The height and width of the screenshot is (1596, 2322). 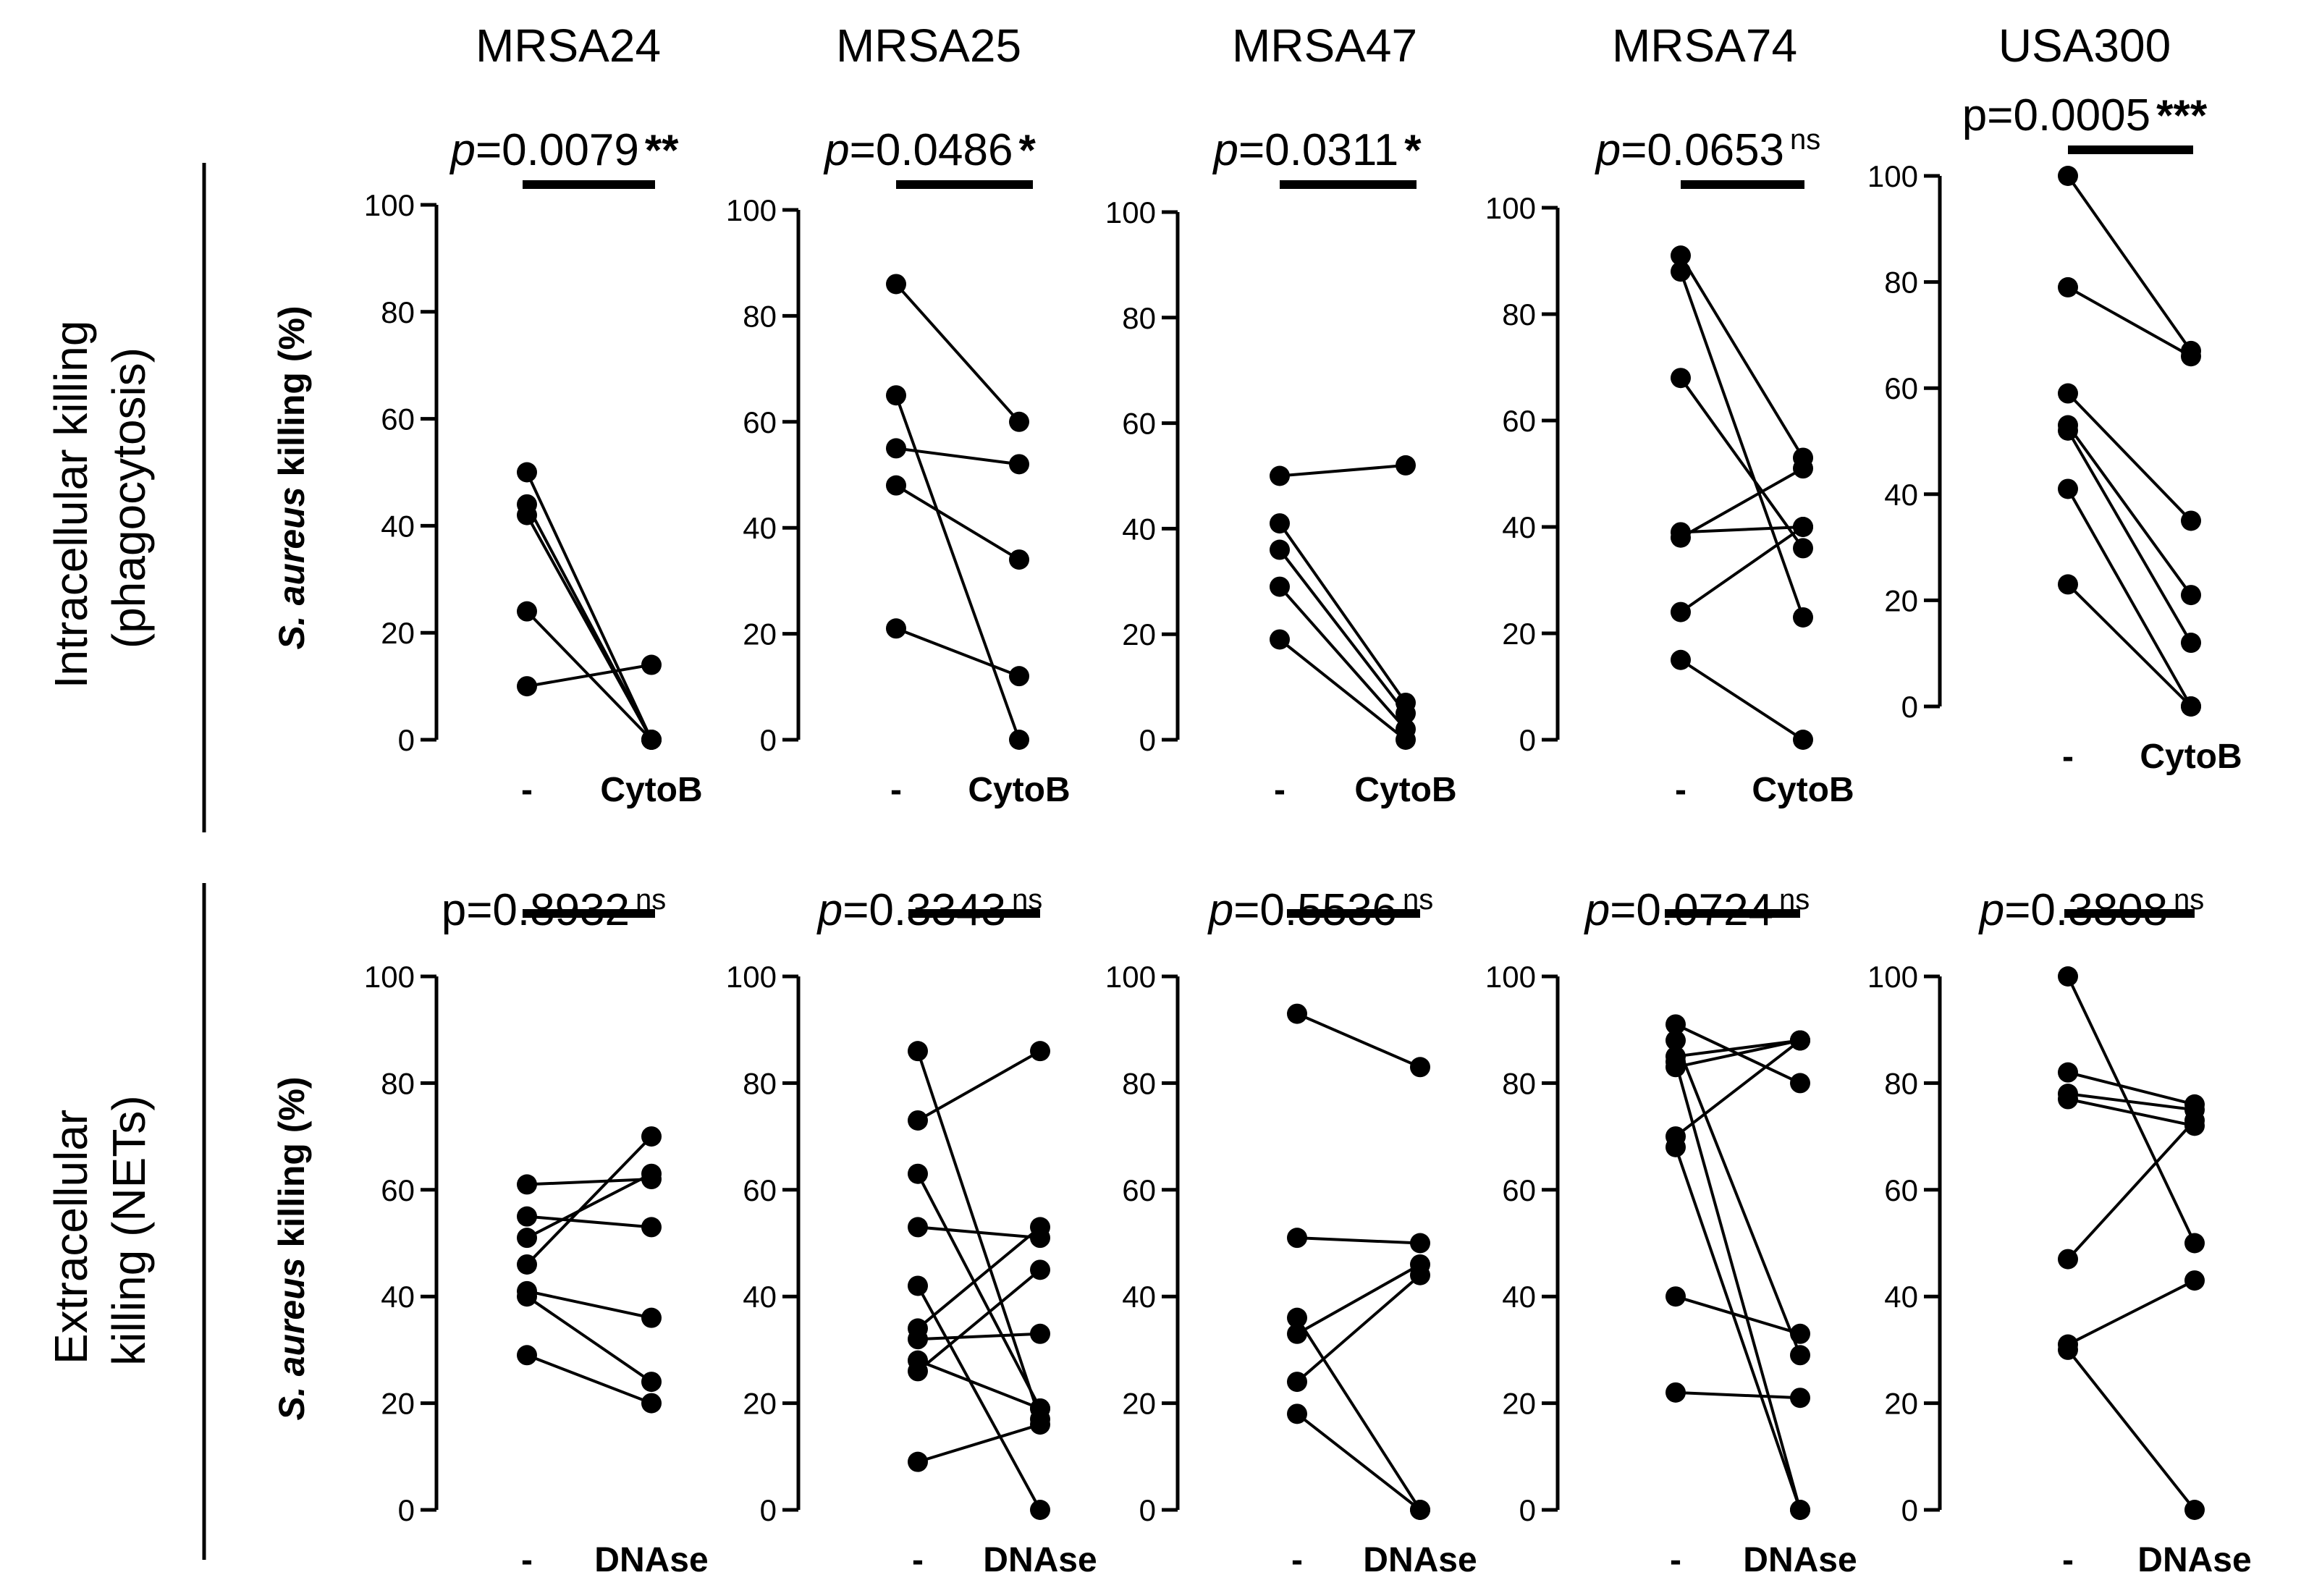 I want to click on y-axis-label-top-rest: killing (%), so click(x=291, y=395).